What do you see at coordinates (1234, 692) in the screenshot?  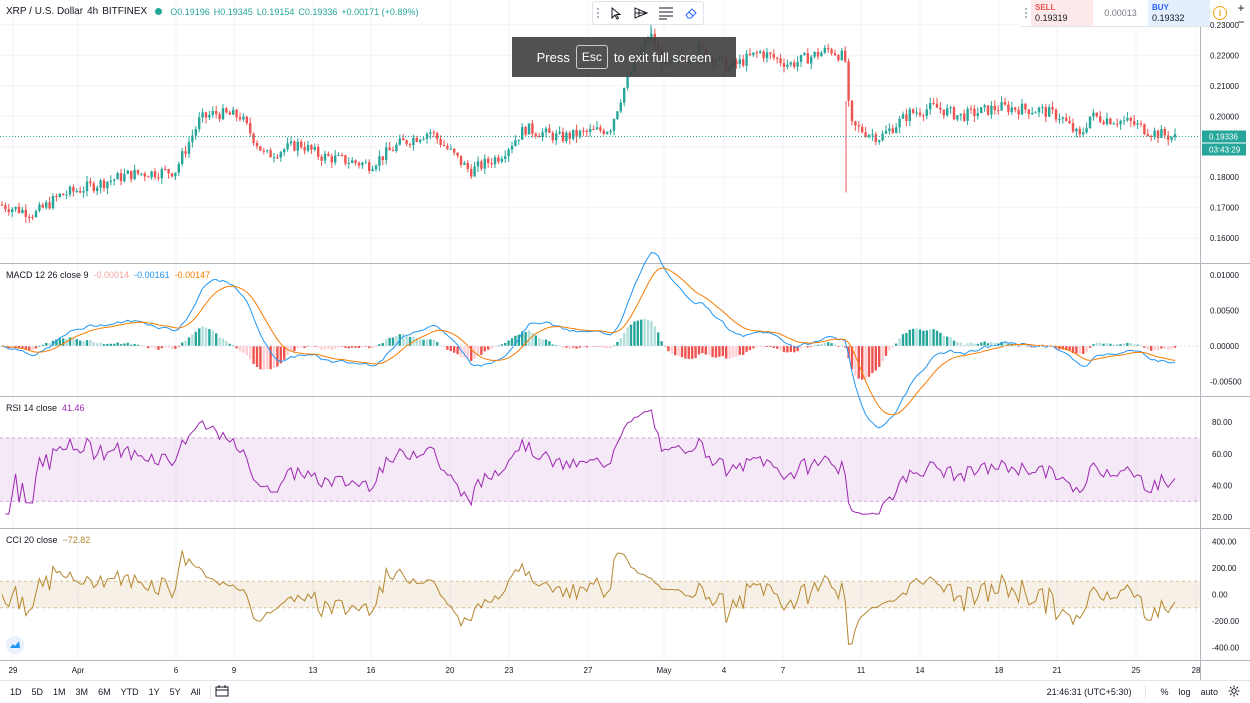 I see `settings-gear-icon` at bounding box center [1234, 692].